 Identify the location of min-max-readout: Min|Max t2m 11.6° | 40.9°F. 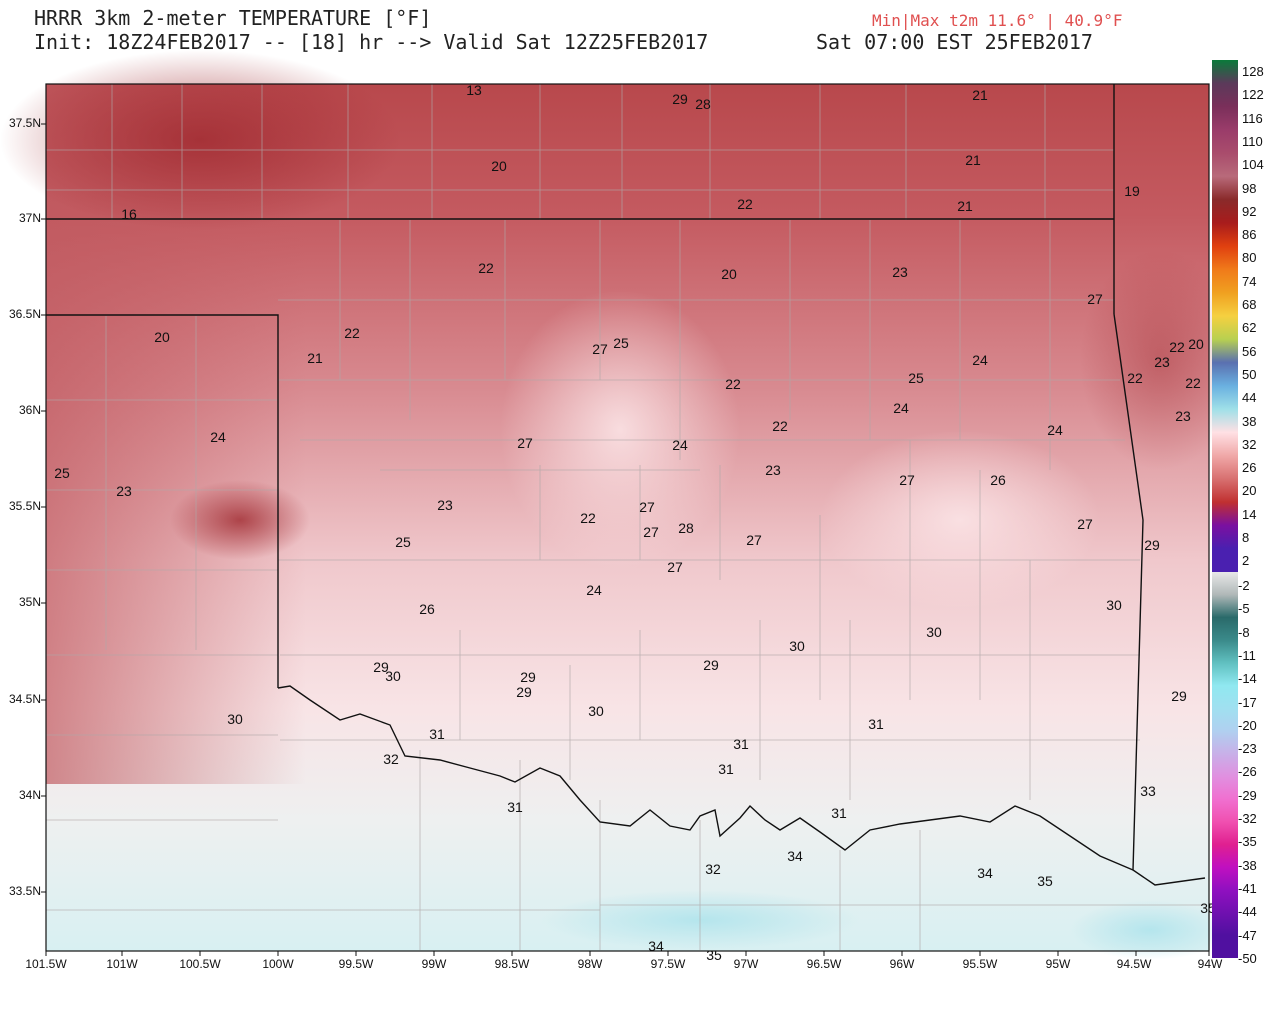
(997, 20).